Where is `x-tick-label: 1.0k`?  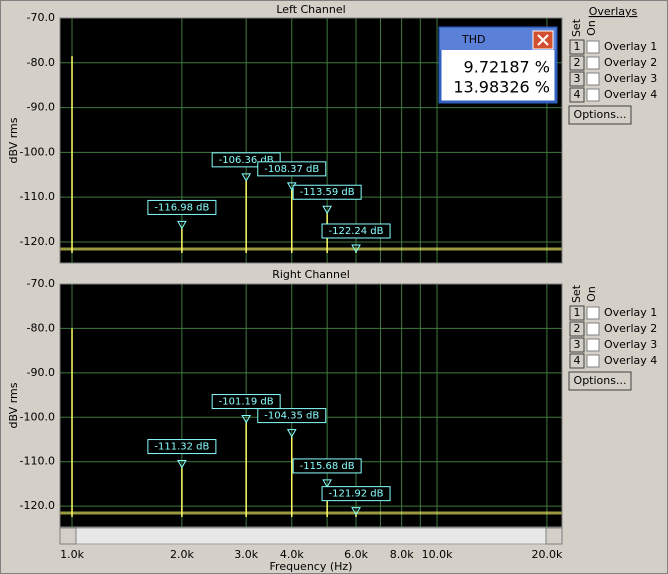 x-tick-label: 1.0k is located at coordinates (72, 554).